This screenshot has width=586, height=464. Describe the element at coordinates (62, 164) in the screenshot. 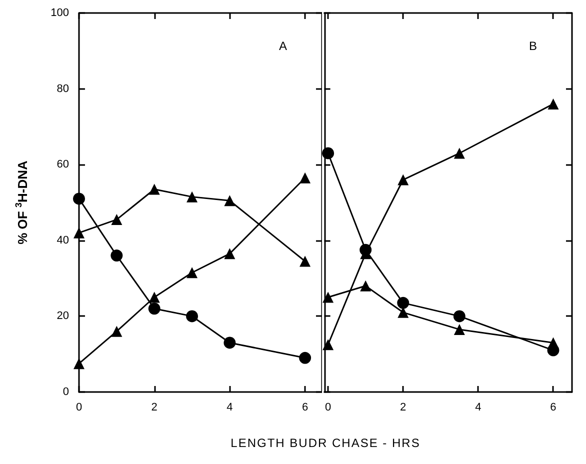

I see `y-tick-label: 60` at that location.